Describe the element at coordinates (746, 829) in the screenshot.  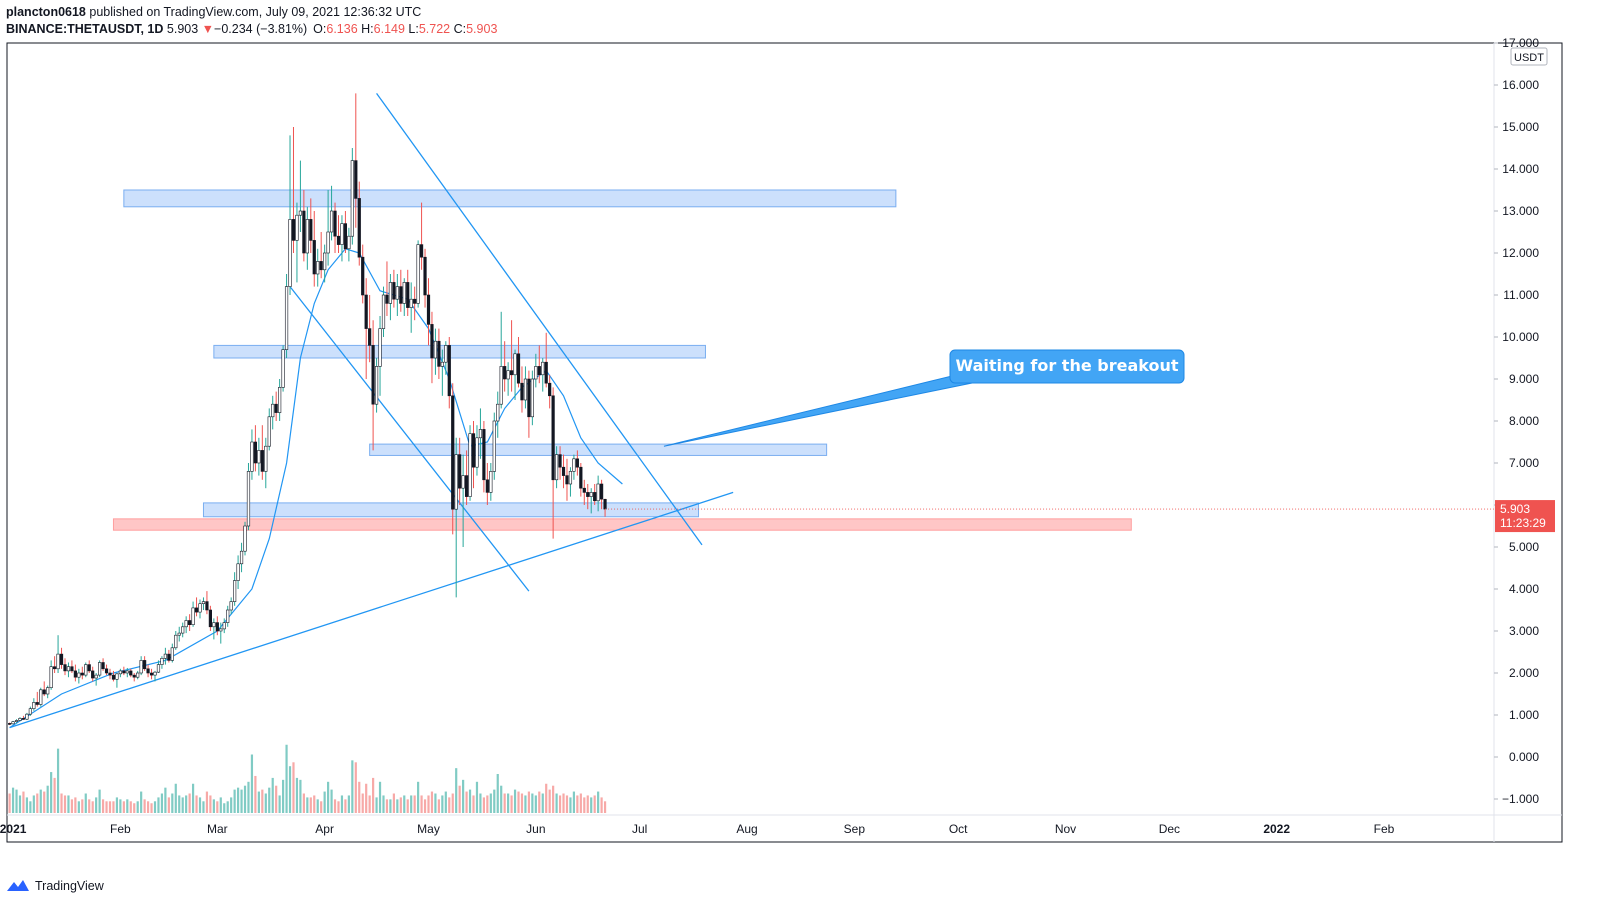
I see `time-tick-label: Aug` at that location.